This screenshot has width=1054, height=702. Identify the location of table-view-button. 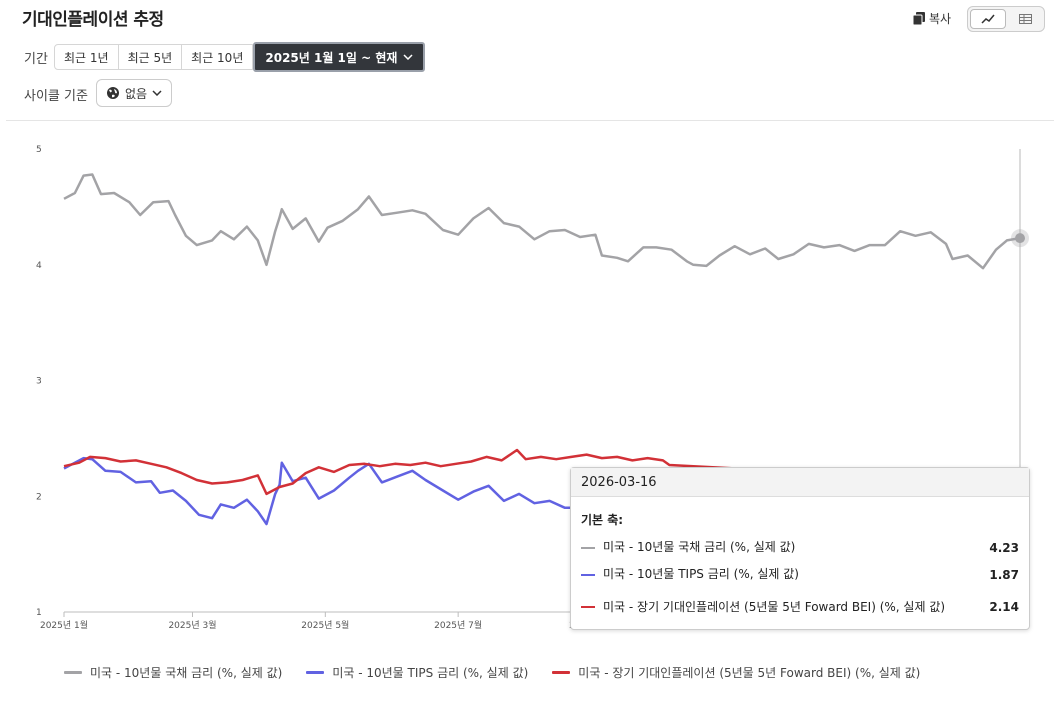
(1025, 19).